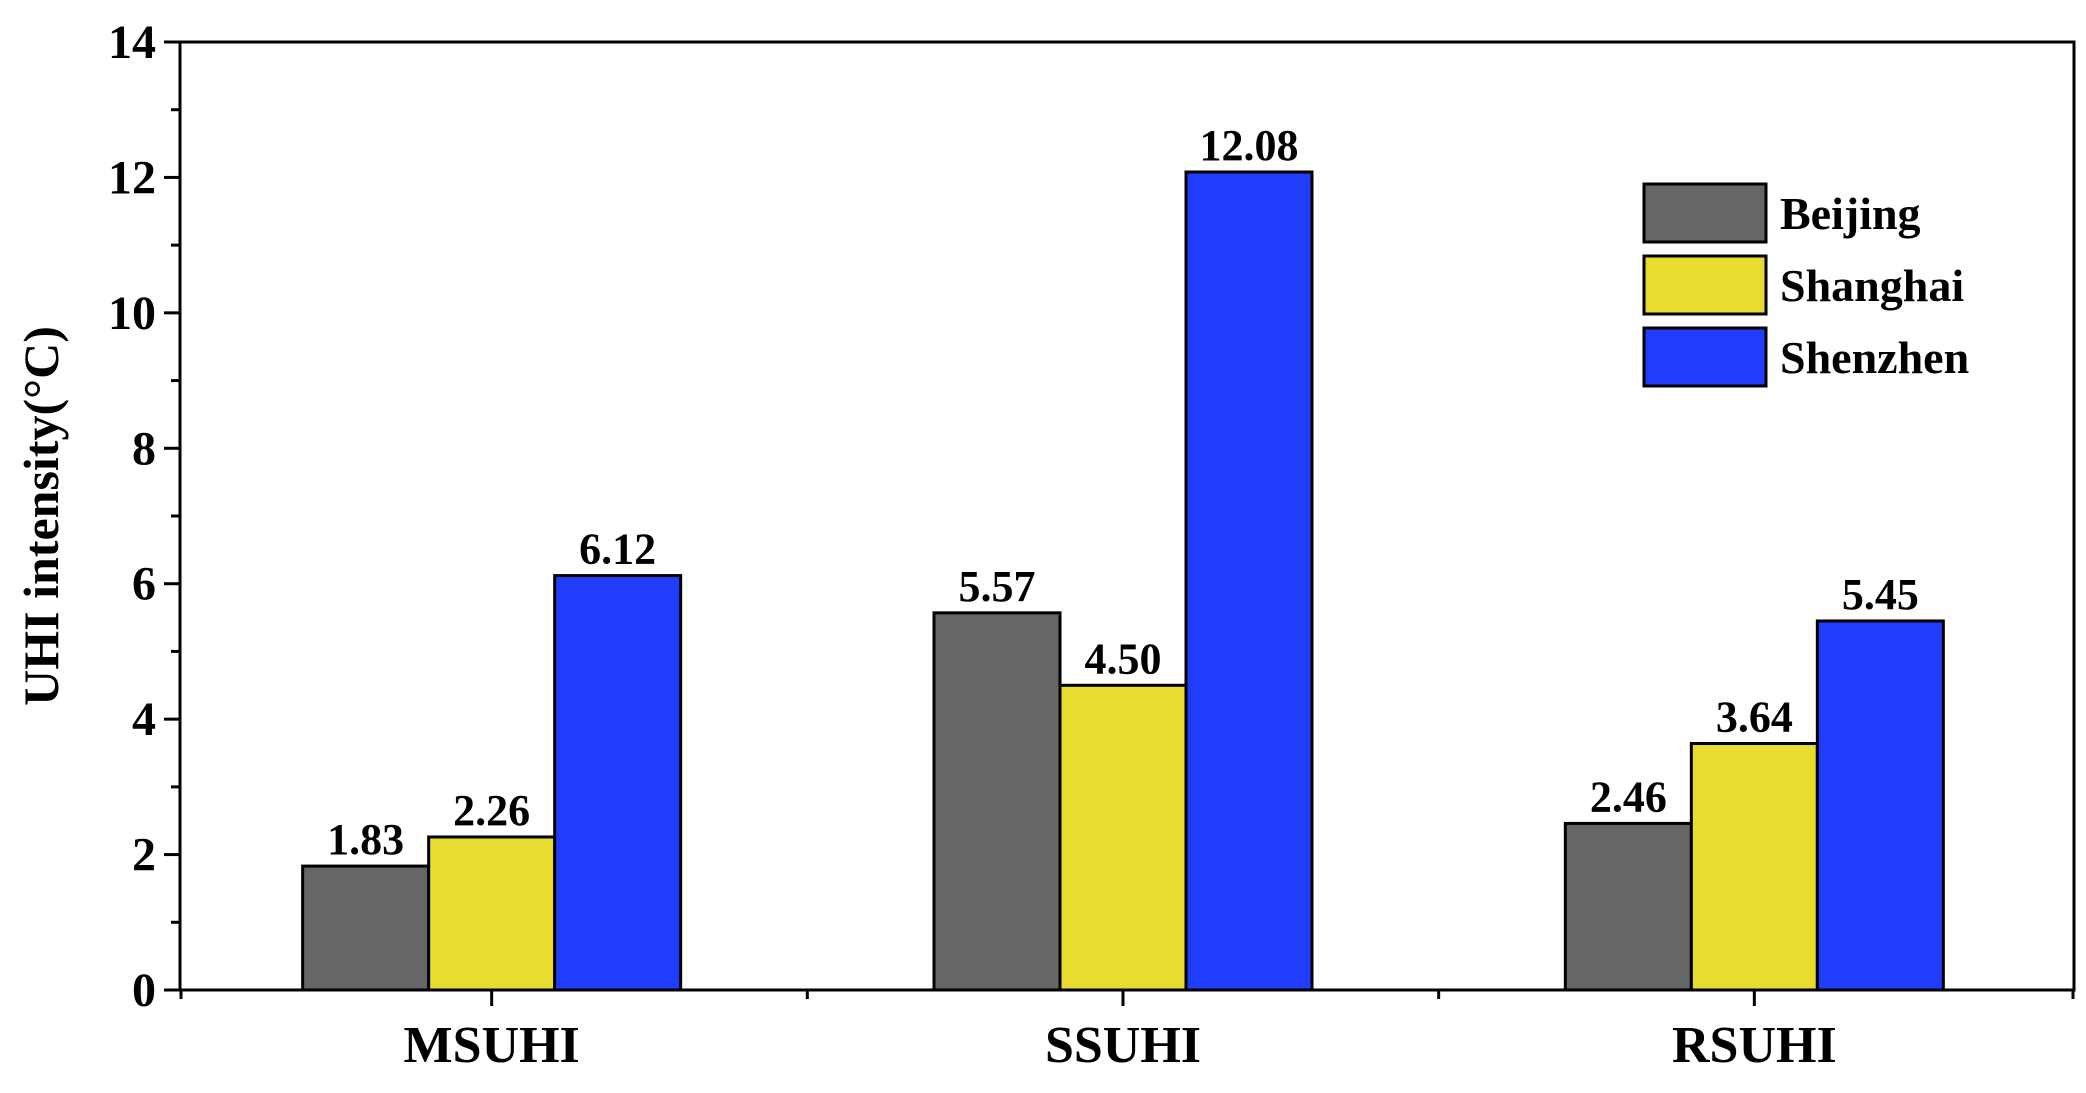 Image resolution: width=2086 pixels, height=1093 pixels. I want to click on y-tick-label: 4, so click(144, 719).